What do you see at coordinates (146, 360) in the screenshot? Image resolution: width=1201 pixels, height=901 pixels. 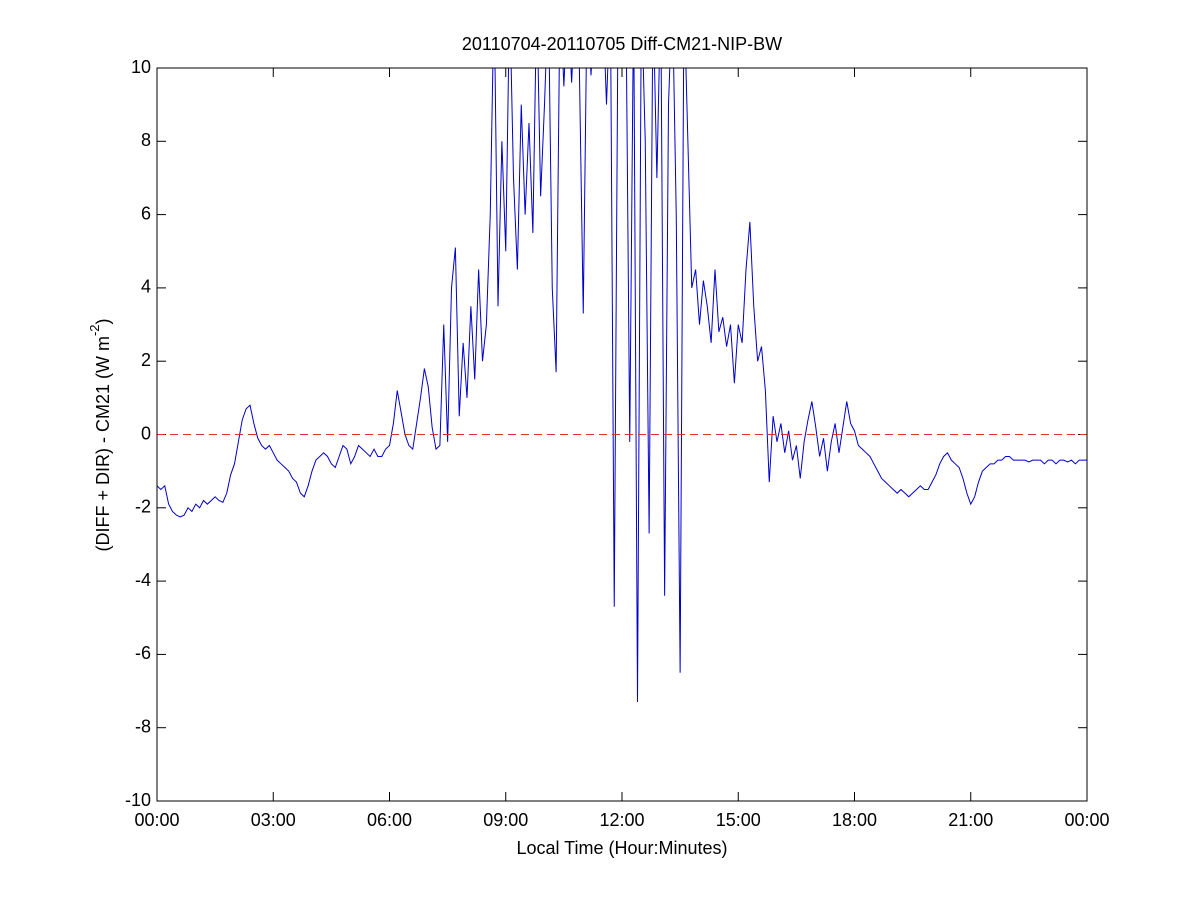 I see `y-tick-label: 2` at bounding box center [146, 360].